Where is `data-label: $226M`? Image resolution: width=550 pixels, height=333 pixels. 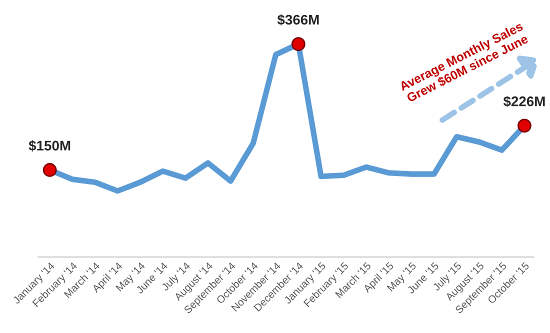 data-label: $226M is located at coordinates (524, 102).